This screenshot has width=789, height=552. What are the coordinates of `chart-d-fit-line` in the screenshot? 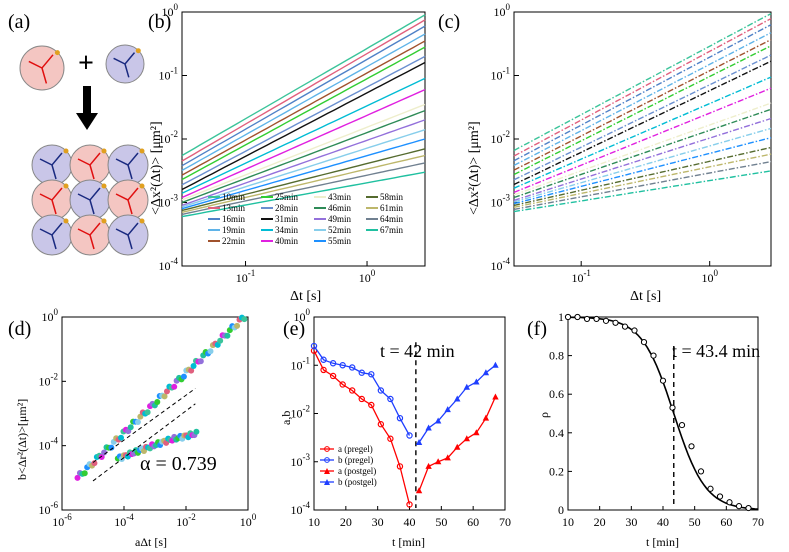 It's located at (144, 425).